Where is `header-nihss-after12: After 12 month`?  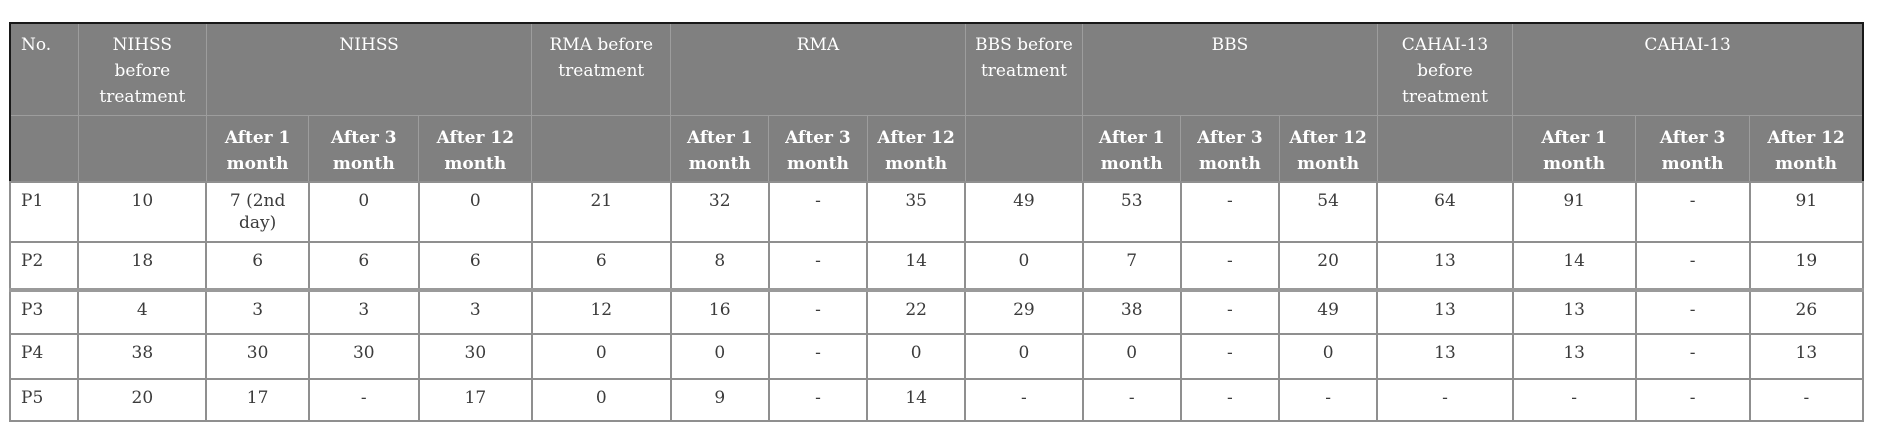
header-nihss-after12: After 12 month is located at coordinates (475, 148).